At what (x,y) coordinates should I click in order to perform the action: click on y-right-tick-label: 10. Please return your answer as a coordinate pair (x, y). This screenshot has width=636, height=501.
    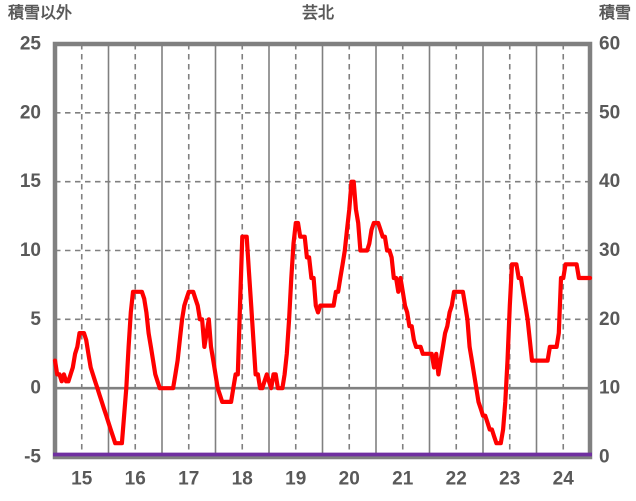
    Looking at the image, I should click on (609, 388).